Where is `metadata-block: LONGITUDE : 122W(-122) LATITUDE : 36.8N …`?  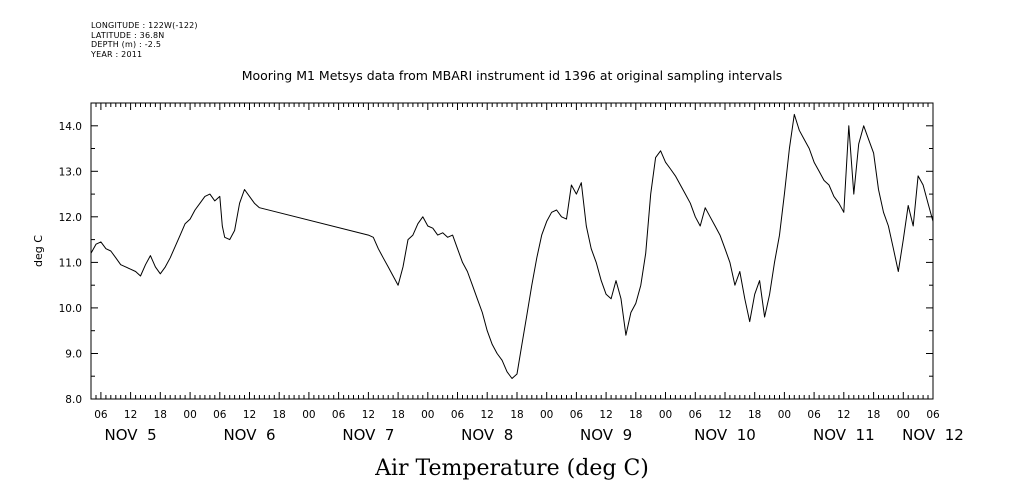
metadata-block: LONGITUDE : 122W(-122) LATITUDE : 36.8N … is located at coordinates (144, 40).